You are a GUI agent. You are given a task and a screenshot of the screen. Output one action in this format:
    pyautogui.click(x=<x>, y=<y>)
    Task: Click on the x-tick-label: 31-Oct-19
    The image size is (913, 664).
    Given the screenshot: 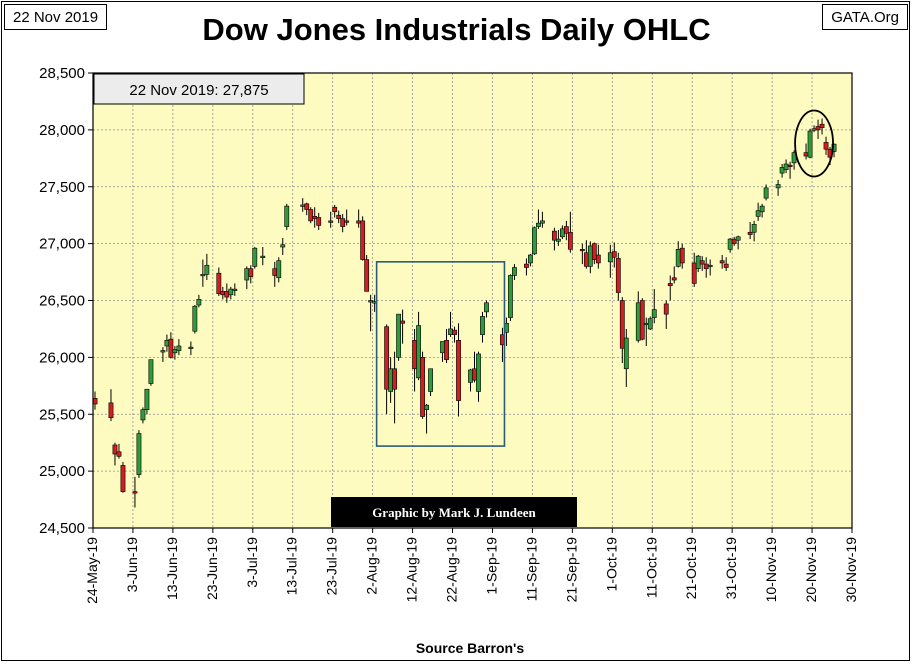 What is the action you would take?
    pyautogui.click(x=731, y=568)
    